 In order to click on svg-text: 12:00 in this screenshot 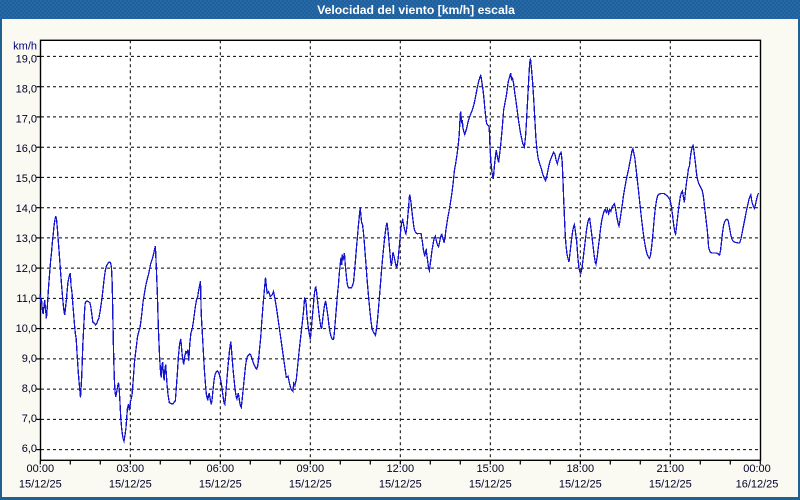, I will do `click(401, 469)`.